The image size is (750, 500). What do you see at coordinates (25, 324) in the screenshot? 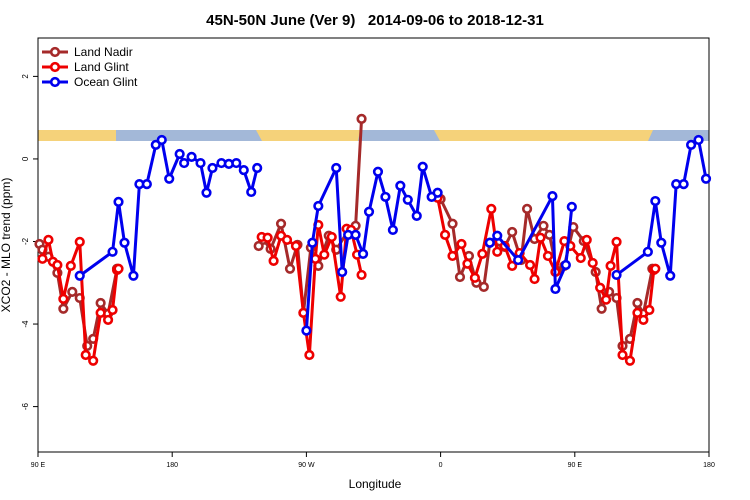
I see `y-tick-label: -4` at bounding box center [25, 324].